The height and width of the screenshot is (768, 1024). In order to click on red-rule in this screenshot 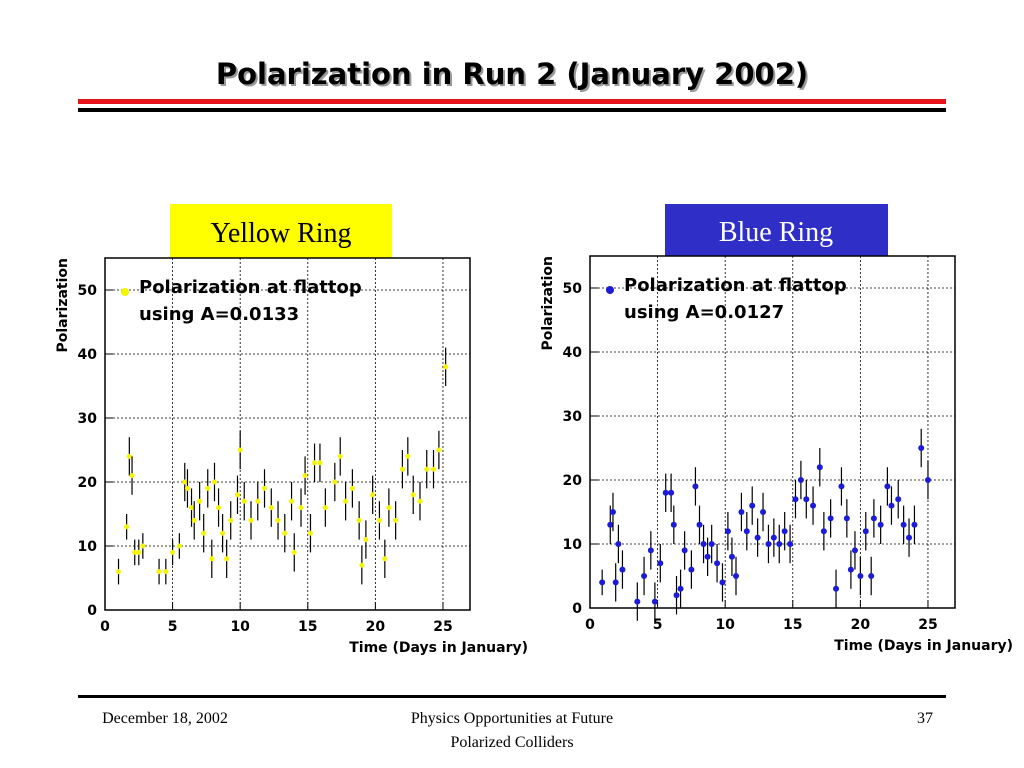, I will do `click(512, 101)`.